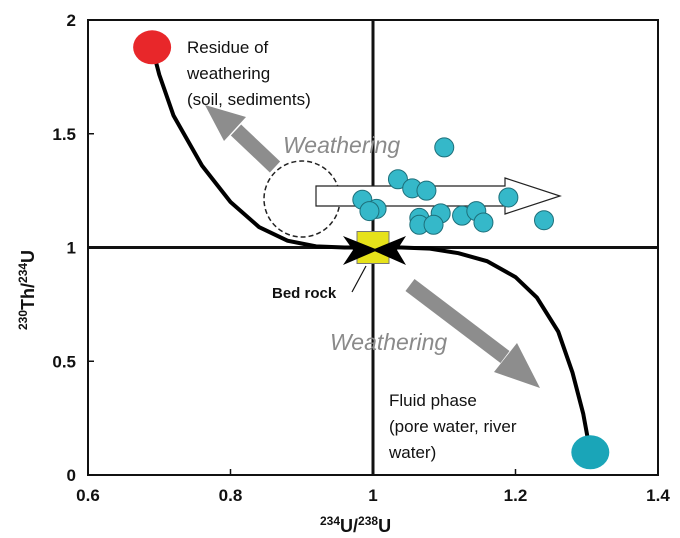 The image size is (680, 538). What do you see at coordinates (88, 495) in the screenshot?
I see `x-tick-label: 0.6` at bounding box center [88, 495].